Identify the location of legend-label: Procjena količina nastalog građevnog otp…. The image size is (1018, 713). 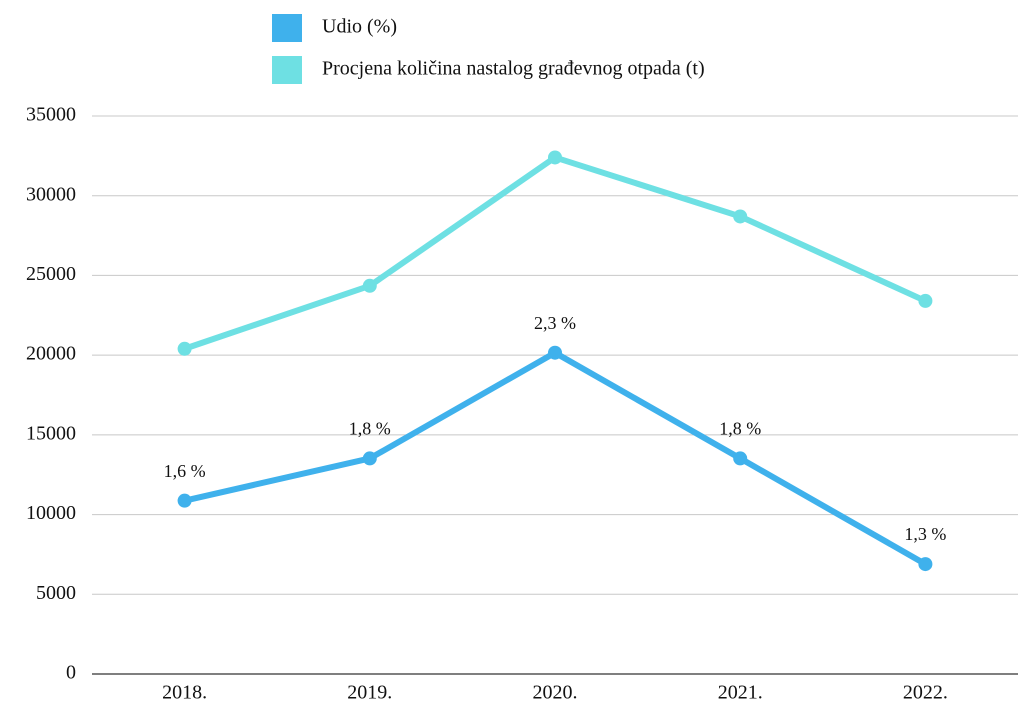
(513, 69).